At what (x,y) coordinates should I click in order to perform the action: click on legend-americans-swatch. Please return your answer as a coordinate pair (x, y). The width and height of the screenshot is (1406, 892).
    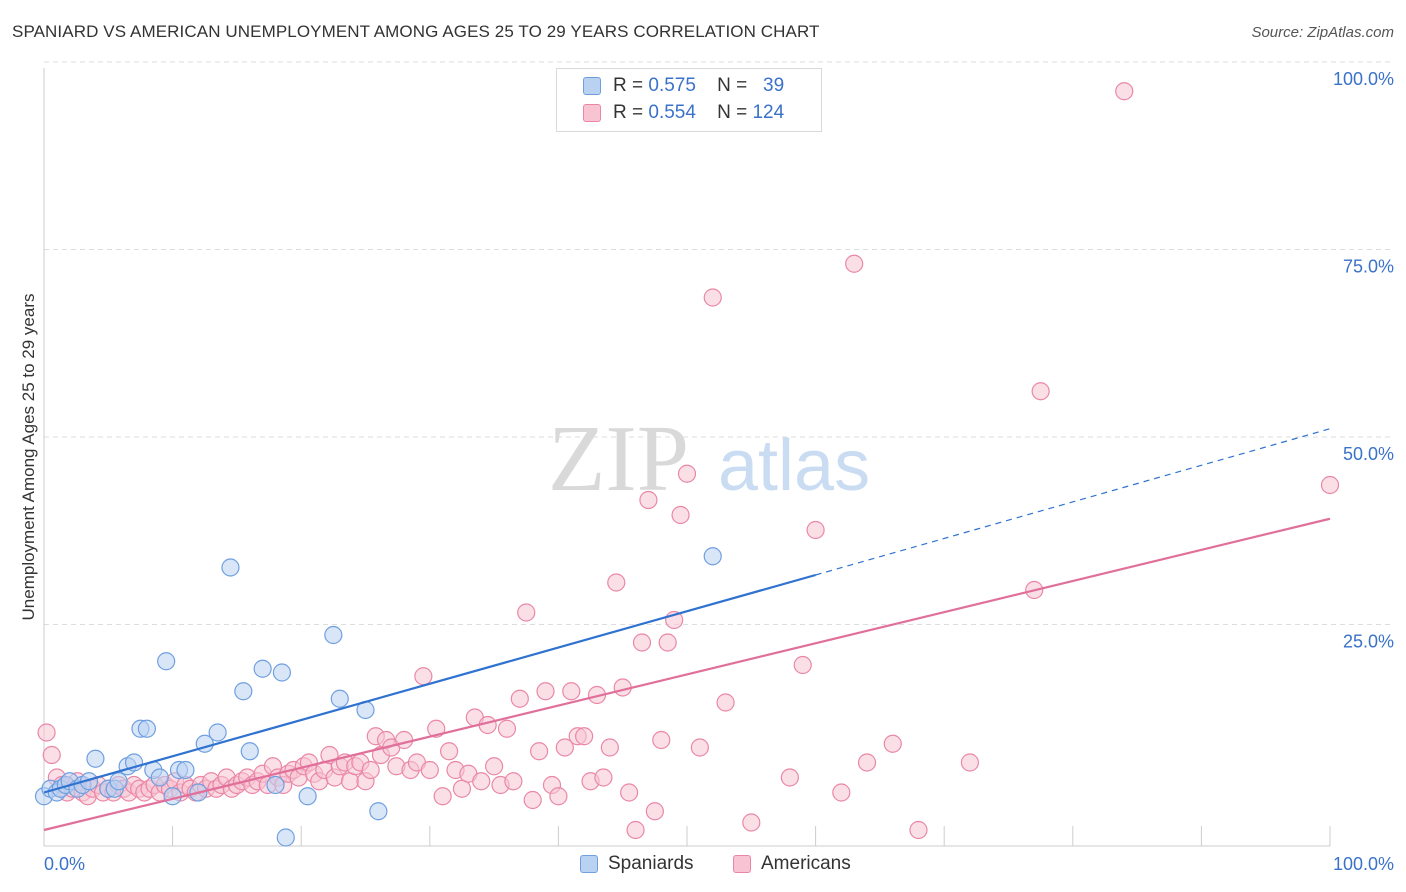
    Looking at the image, I should click on (742, 864).